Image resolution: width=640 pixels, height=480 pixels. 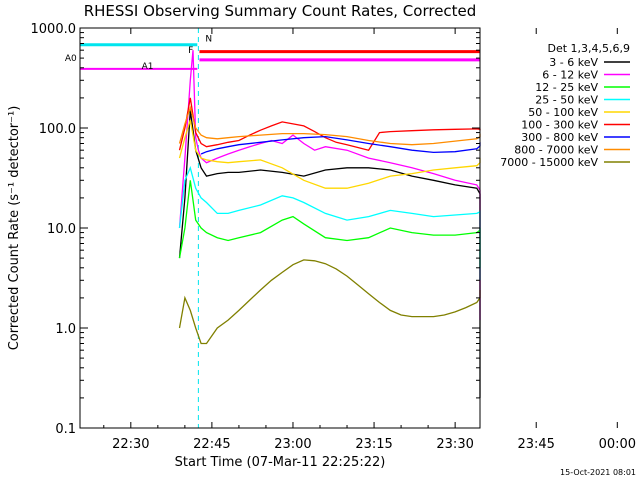 What do you see at coordinates (148, 67) in the screenshot?
I see `annotation-label: A1` at bounding box center [148, 67].